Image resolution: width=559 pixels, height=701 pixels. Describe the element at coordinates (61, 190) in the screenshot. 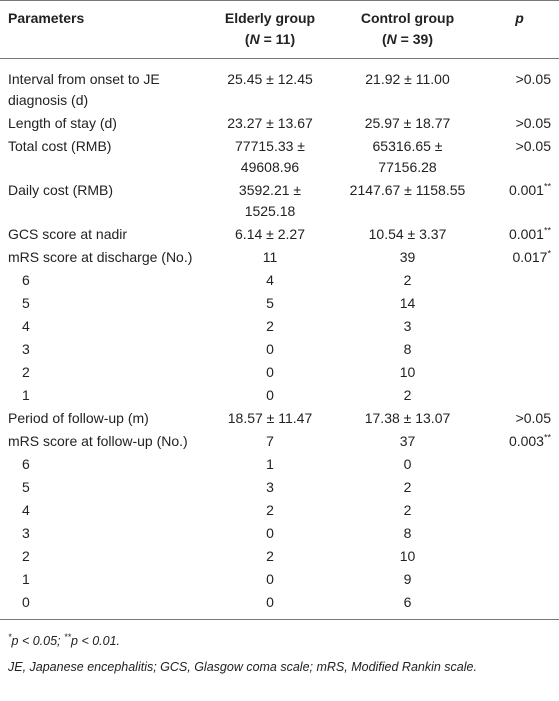

I see `table-cell: Daily cost (RMB)` at that location.